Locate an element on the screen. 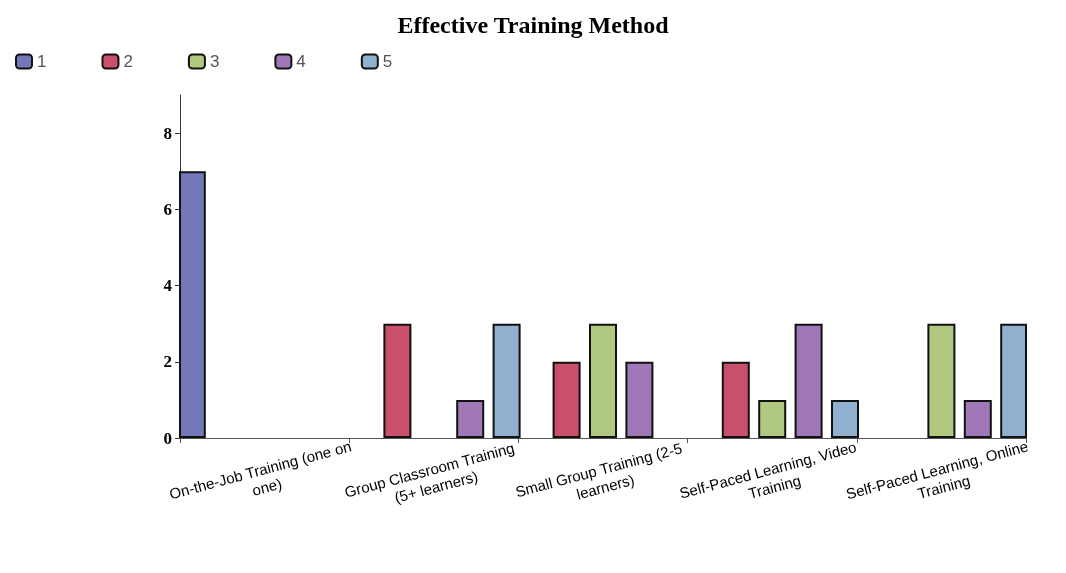 The width and height of the screenshot is (1066, 573). y-tick-label: 4 is located at coordinates (168, 286).